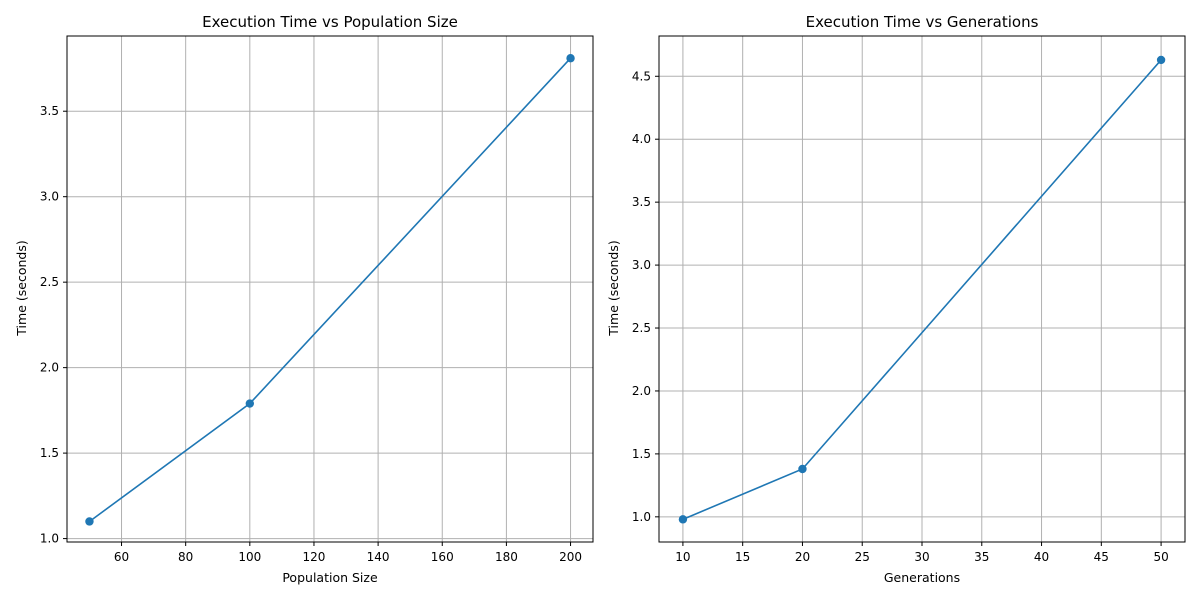  Describe the element at coordinates (1160, 557) in the screenshot. I see `x-tick-label: 50` at that location.